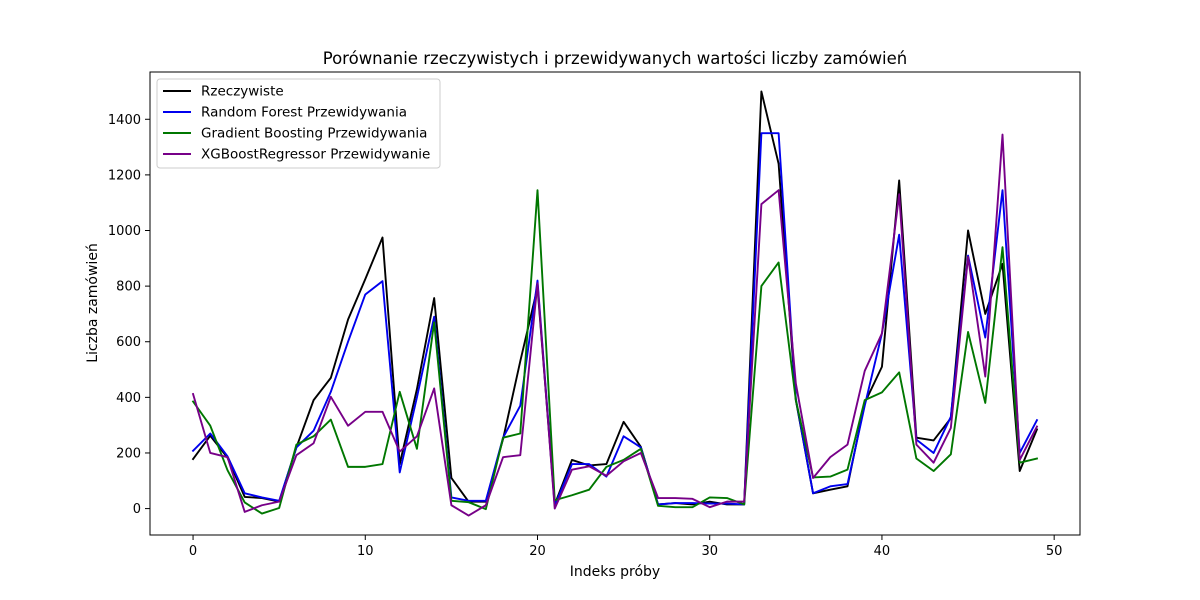  I want to click on x-tick-label: 40, so click(882, 551).